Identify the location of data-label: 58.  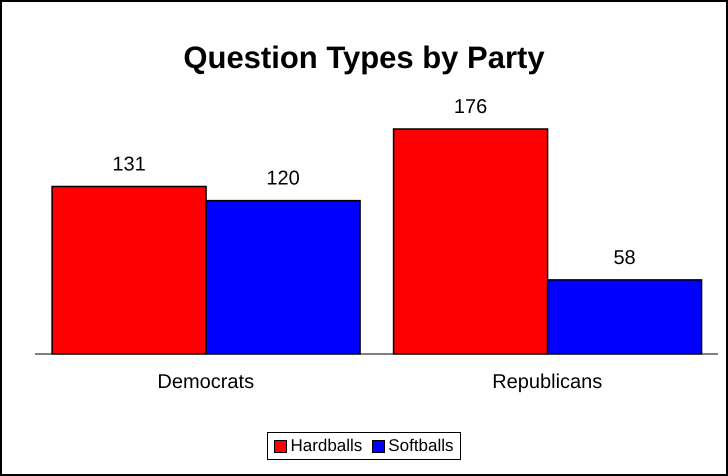
(624, 257).